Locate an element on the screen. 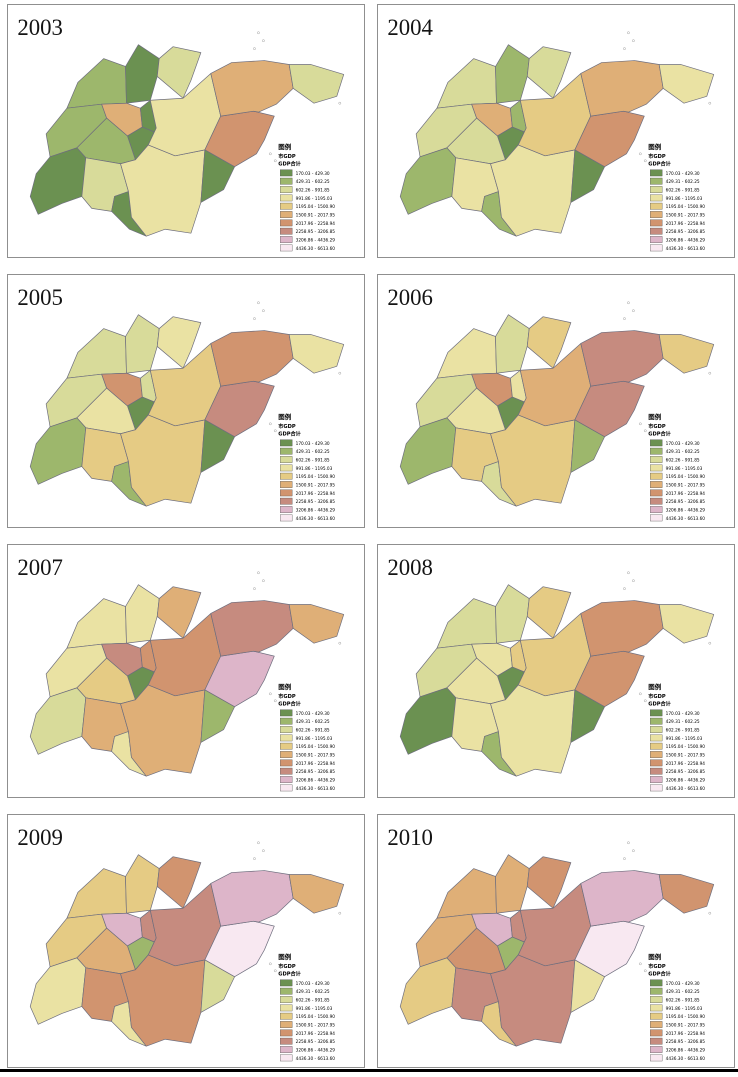 The width and height of the screenshot is (738, 1077). year-label: 2010 is located at coordinates (410, 837).